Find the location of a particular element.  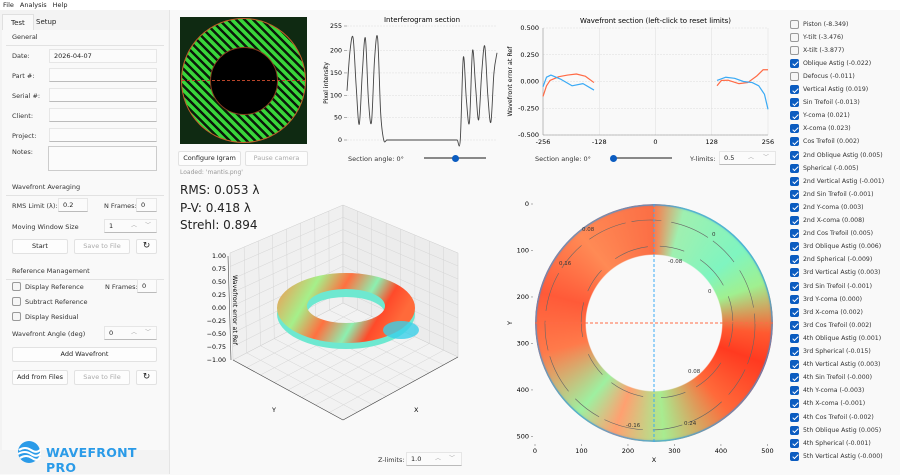

zernike-item: 2nd Spherical (-0.009) is located at coordinates (831, 260).